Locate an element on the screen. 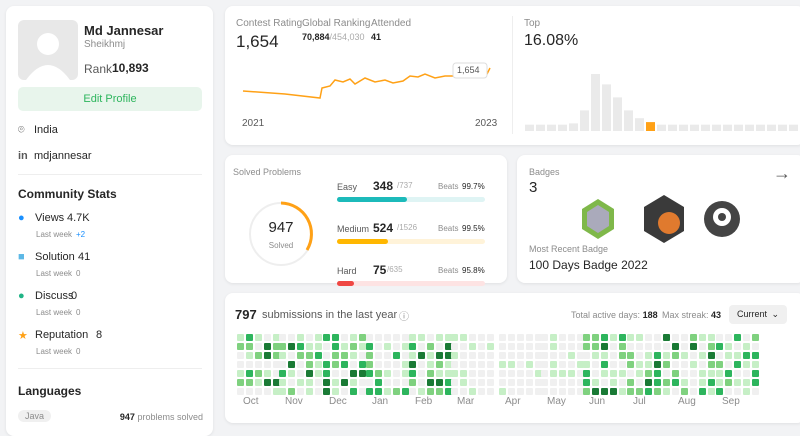 This screenshot has height=436, width=800. progress-bar is located at coordinates (372, 199).